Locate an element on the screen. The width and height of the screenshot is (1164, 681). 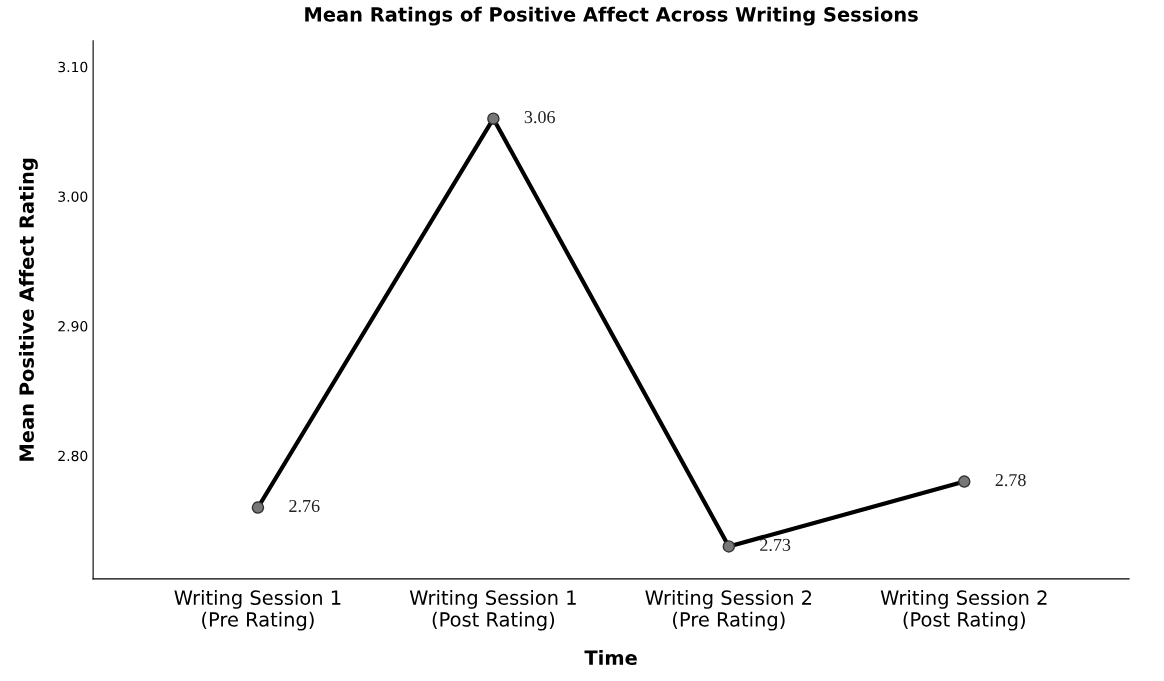
data-label: 2.78 is located at coordinates (1010, 480).